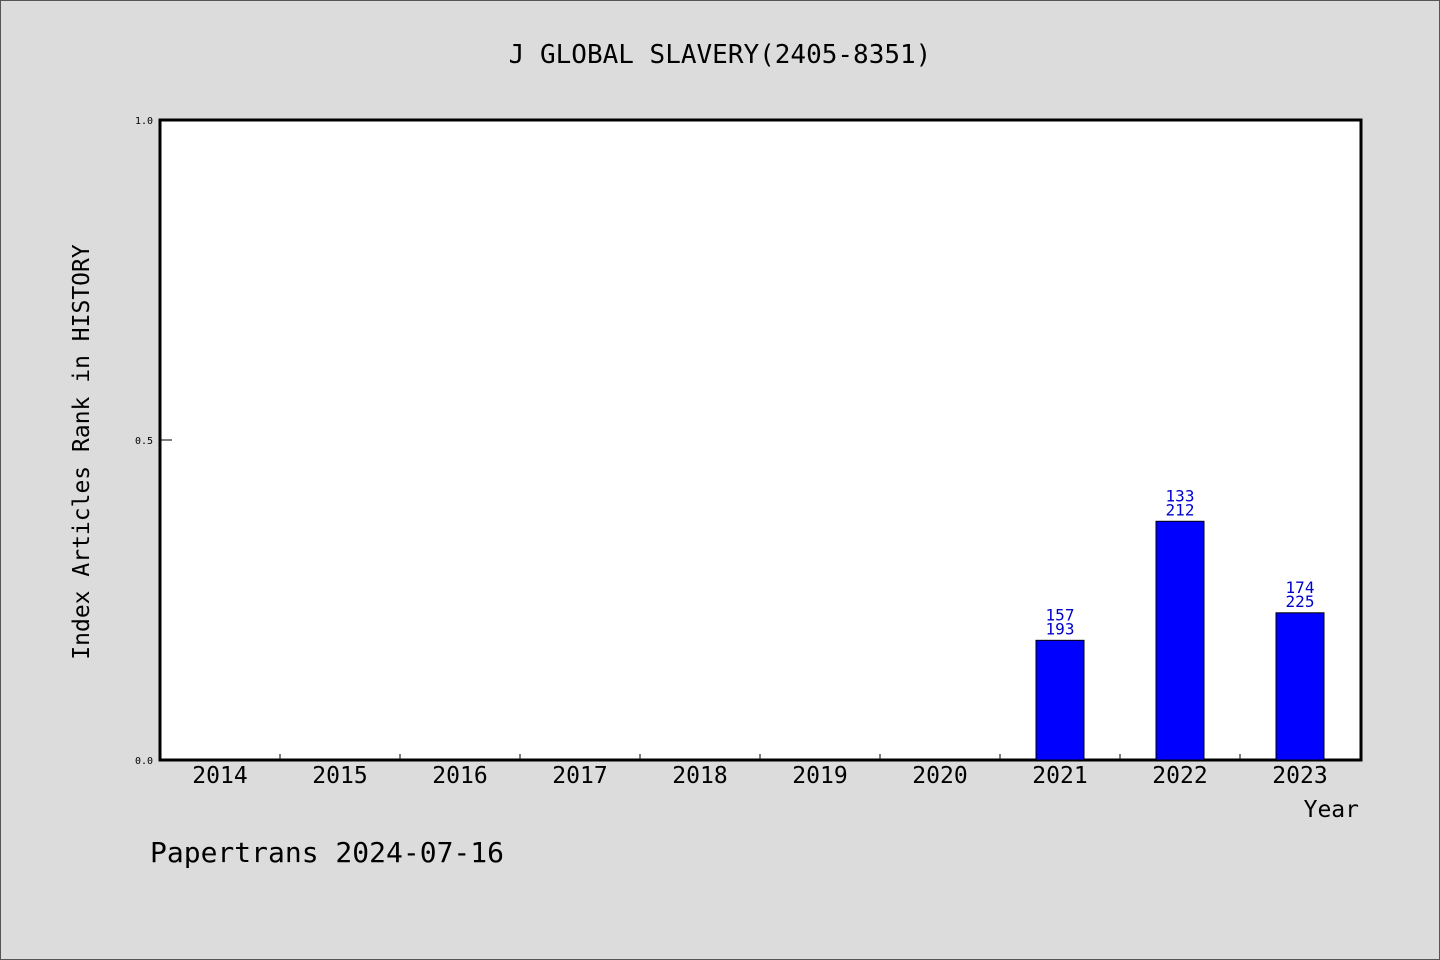 The height and width of the screenshot is (960, 1440). Describe the element at coordinates (939, 776) in the screenshot. I see `x-tick-label: 2020` at that location.